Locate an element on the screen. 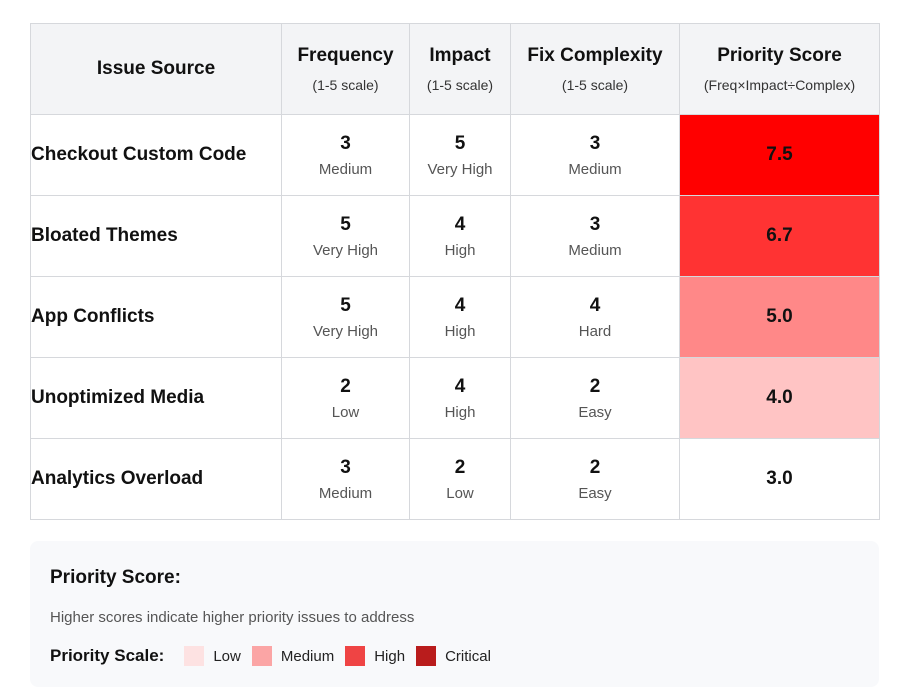  impact-value: 5 is located at coordinates (460, 143).